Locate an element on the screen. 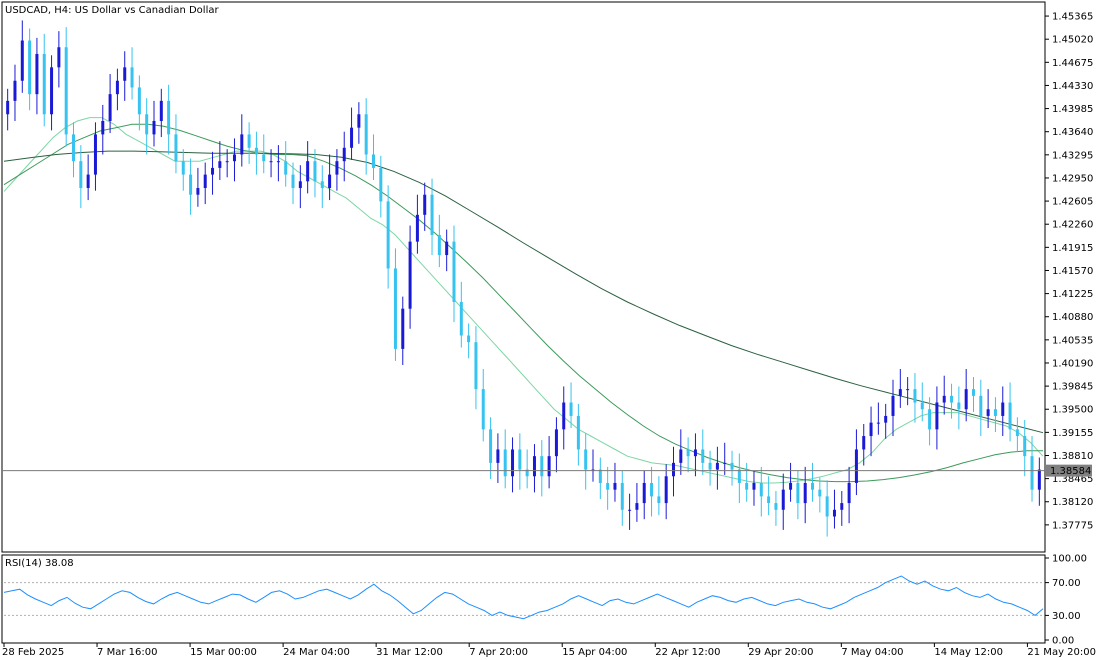  time-tick-label: 7 Mar 16:00 is located at coordinates (127, 652).